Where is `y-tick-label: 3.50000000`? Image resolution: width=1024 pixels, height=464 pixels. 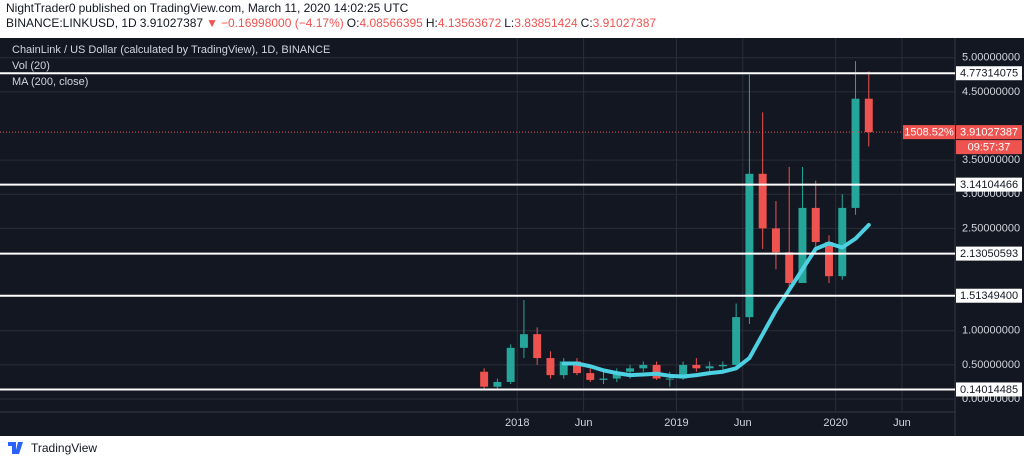 y-tick-label: 3.50000000 is located at coordinates (991, 160).